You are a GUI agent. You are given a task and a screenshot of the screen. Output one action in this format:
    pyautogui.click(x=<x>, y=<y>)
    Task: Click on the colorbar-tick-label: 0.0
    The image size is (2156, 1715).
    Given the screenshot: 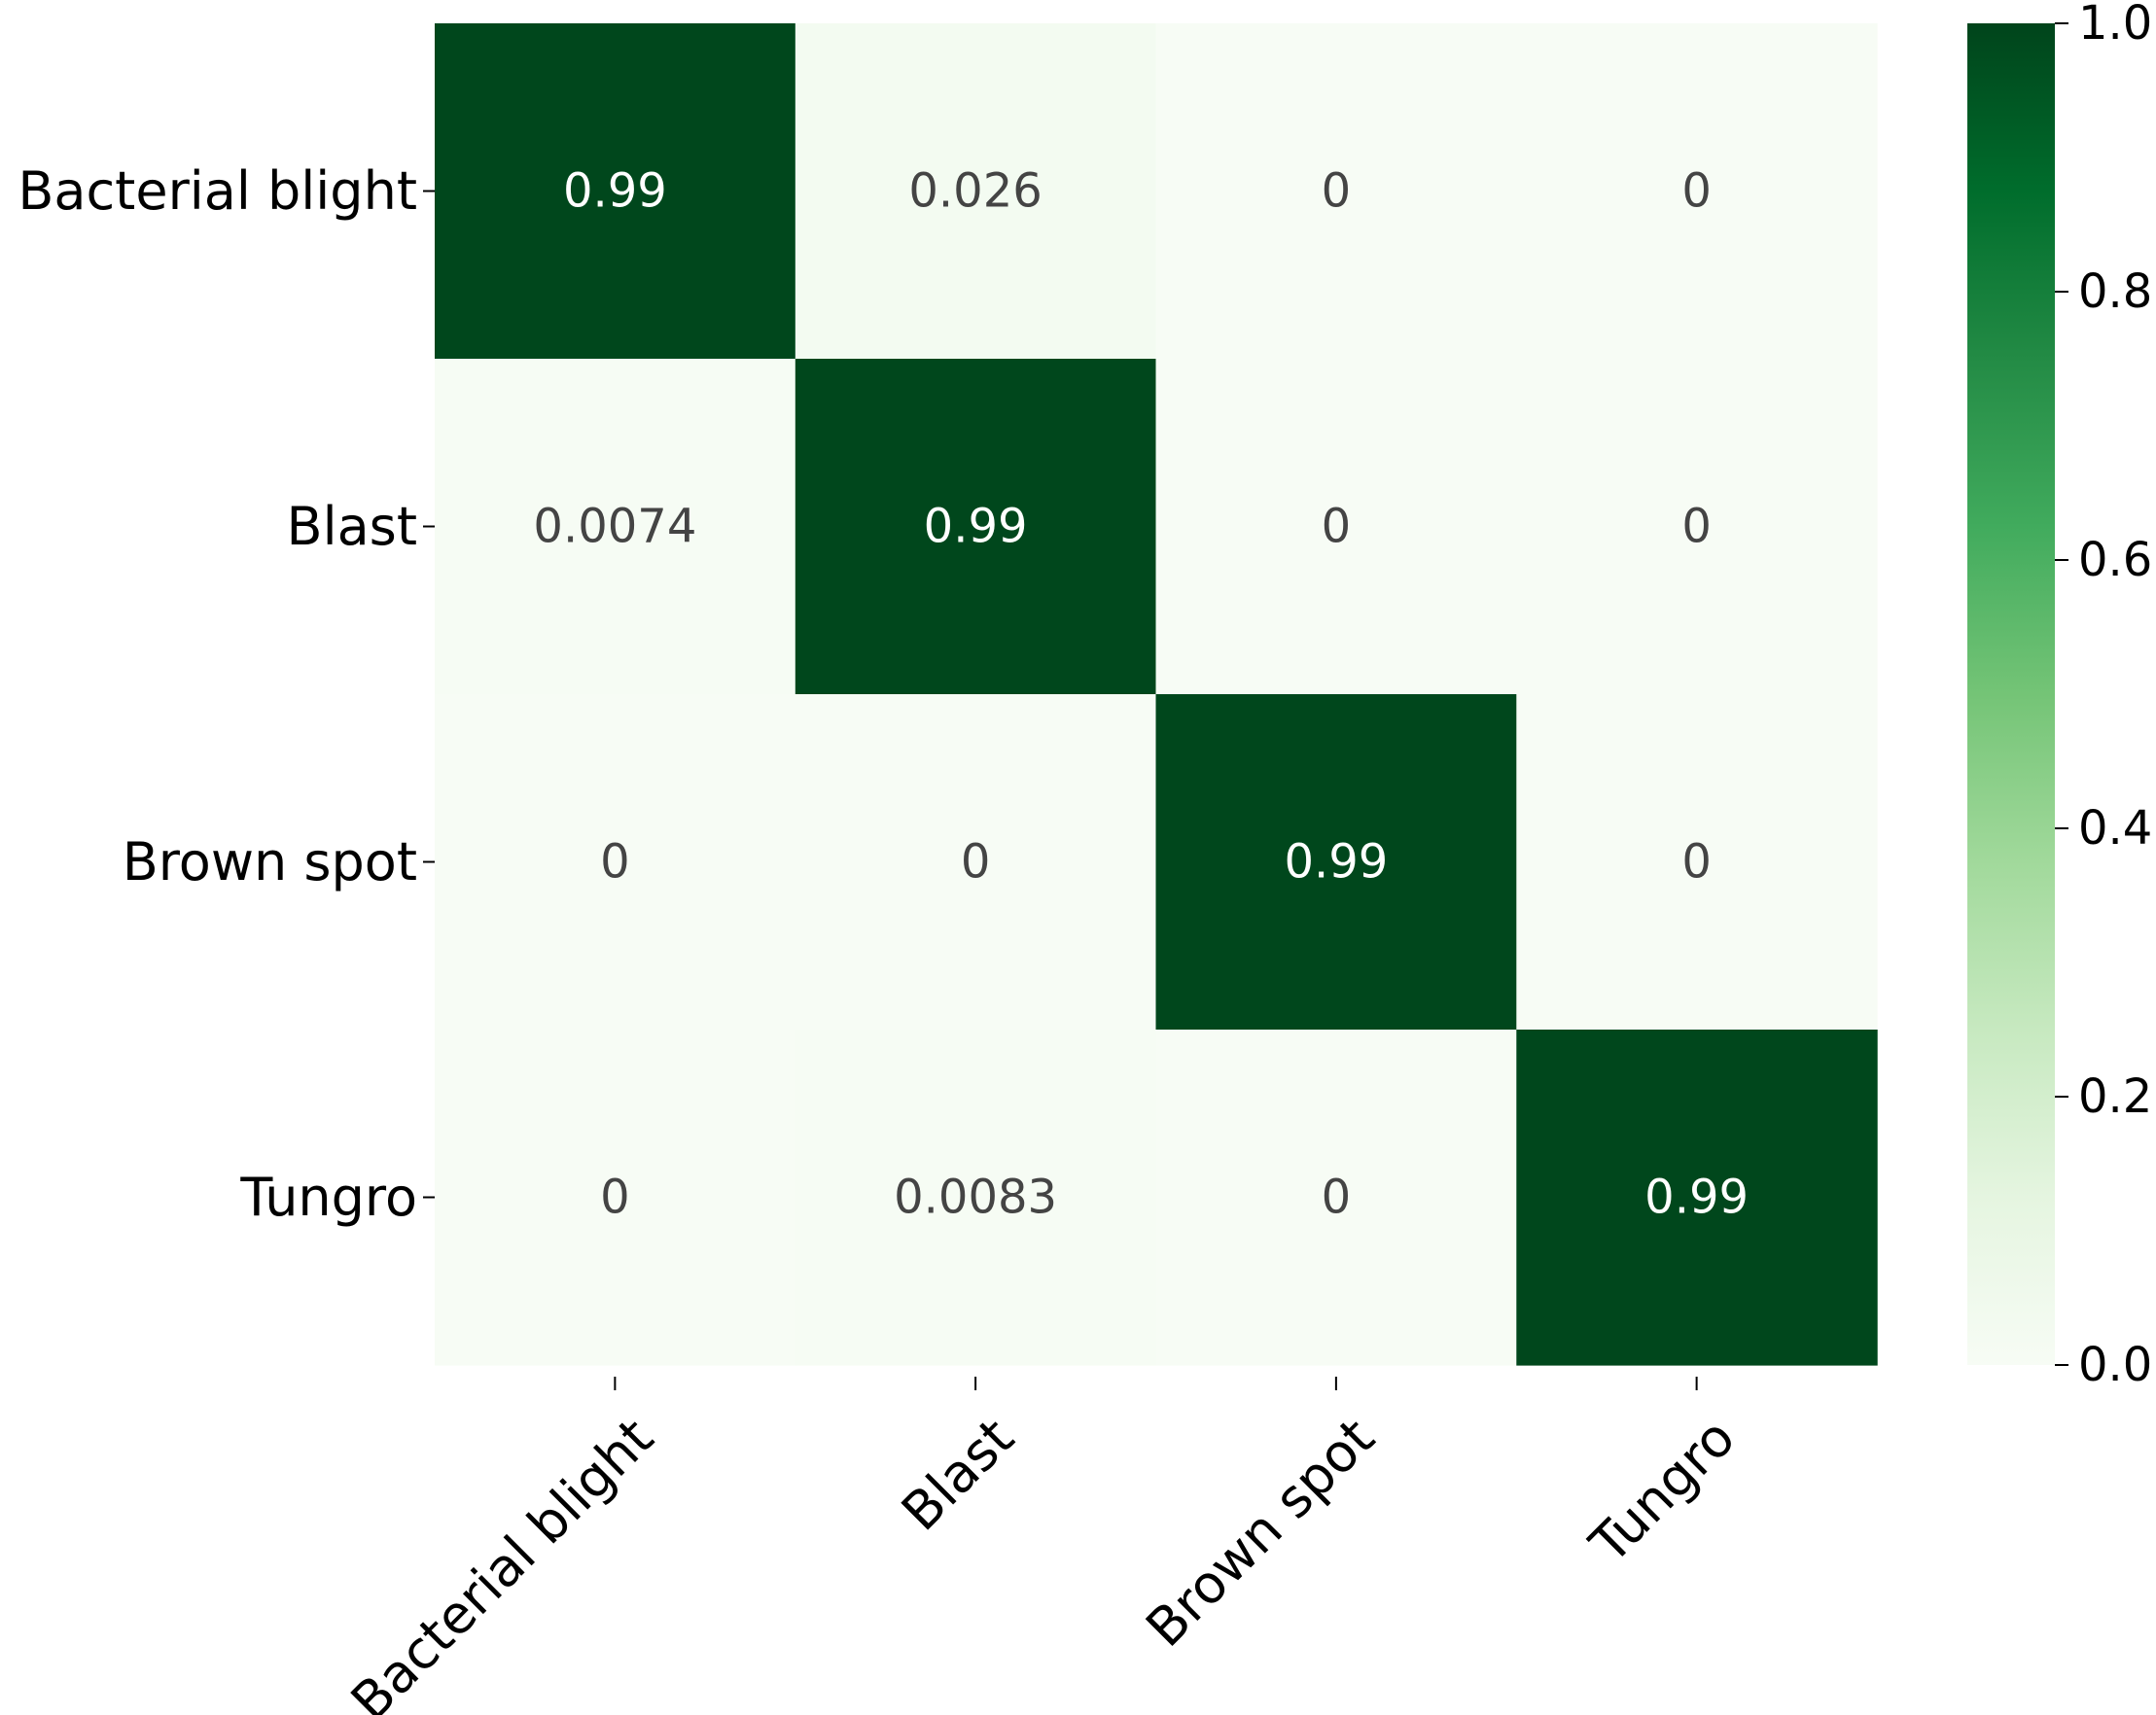 What is the action you would take?
    pyautogui.click(x=2115, y=1365)
    